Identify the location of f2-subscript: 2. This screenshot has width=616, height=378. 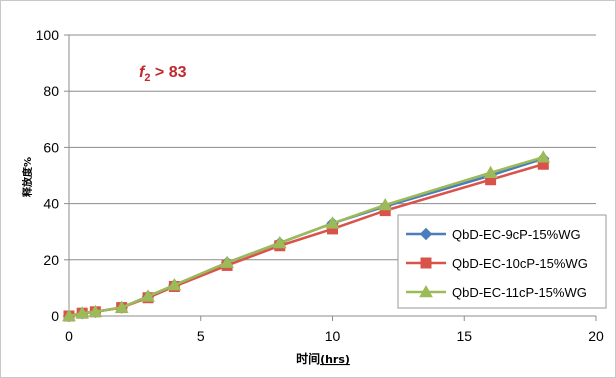
(147, 78).